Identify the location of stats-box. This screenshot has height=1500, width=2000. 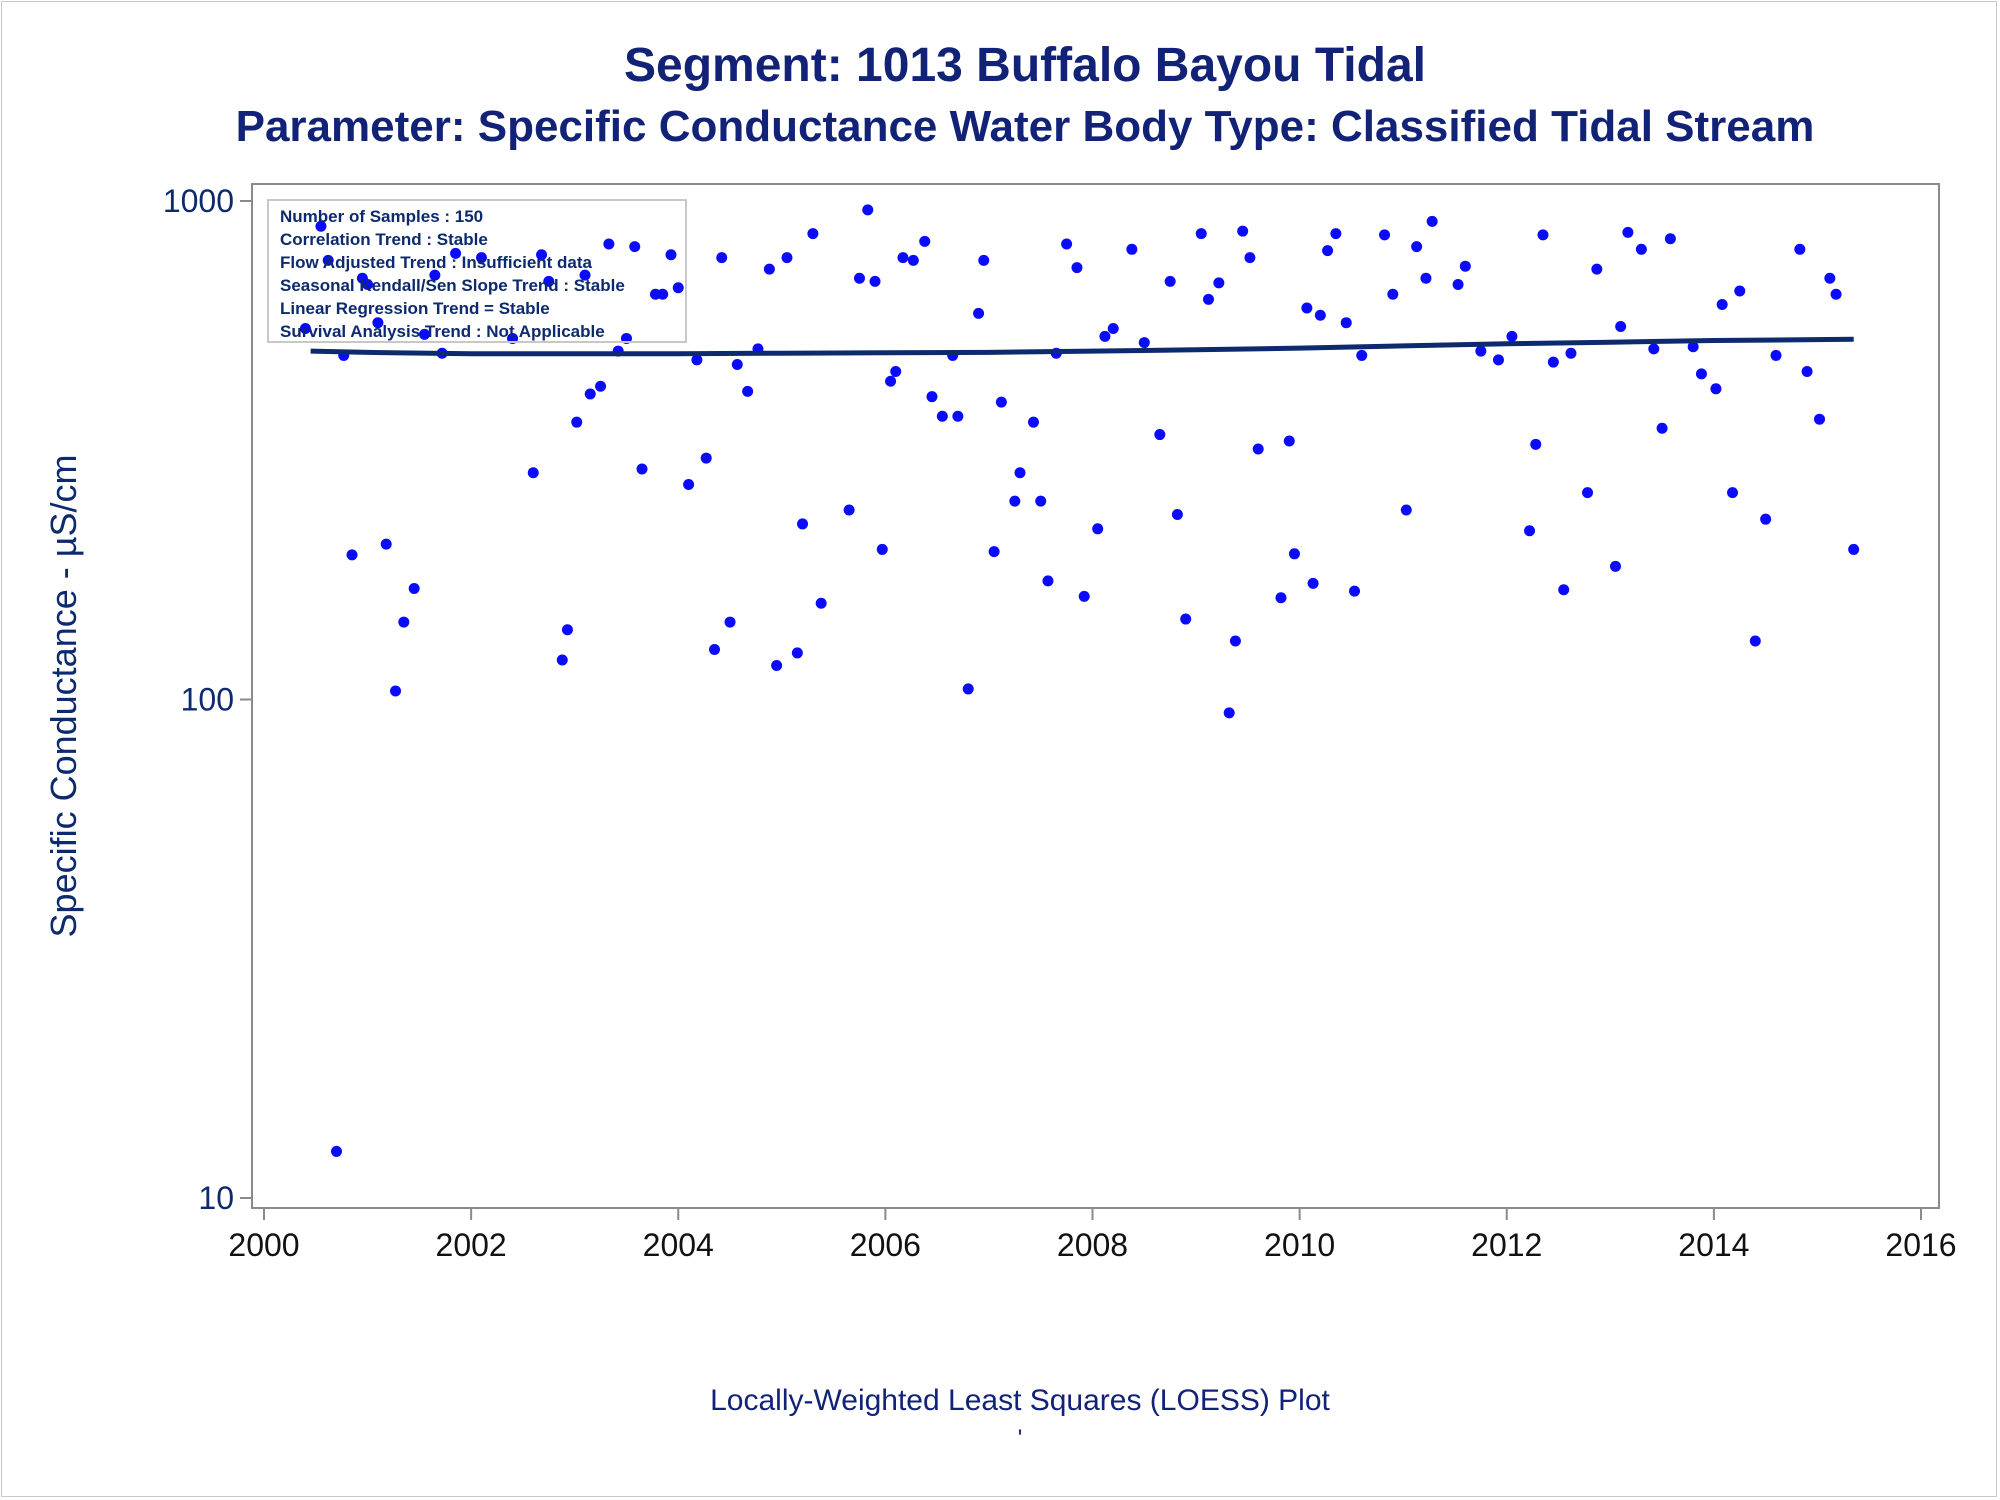
(477, 271).